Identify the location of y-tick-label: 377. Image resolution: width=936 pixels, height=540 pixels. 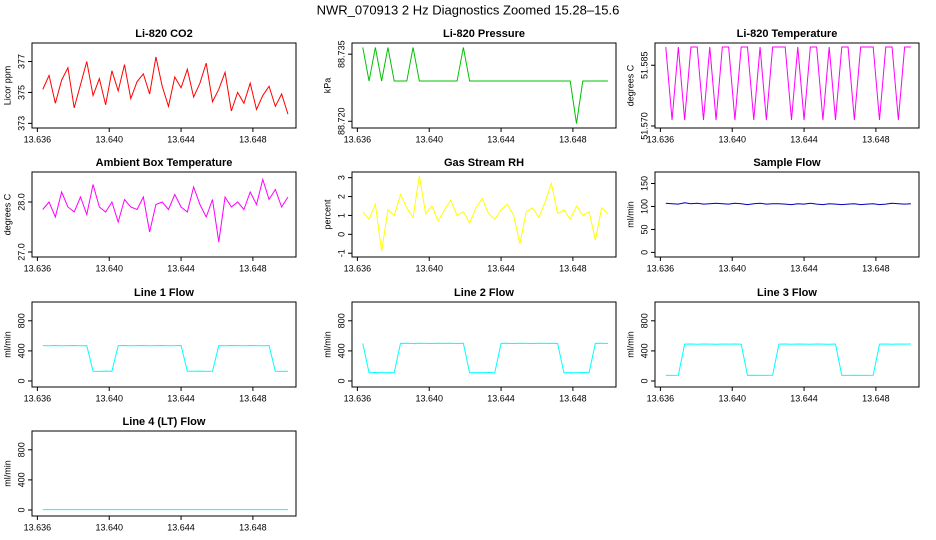
(21, 61).